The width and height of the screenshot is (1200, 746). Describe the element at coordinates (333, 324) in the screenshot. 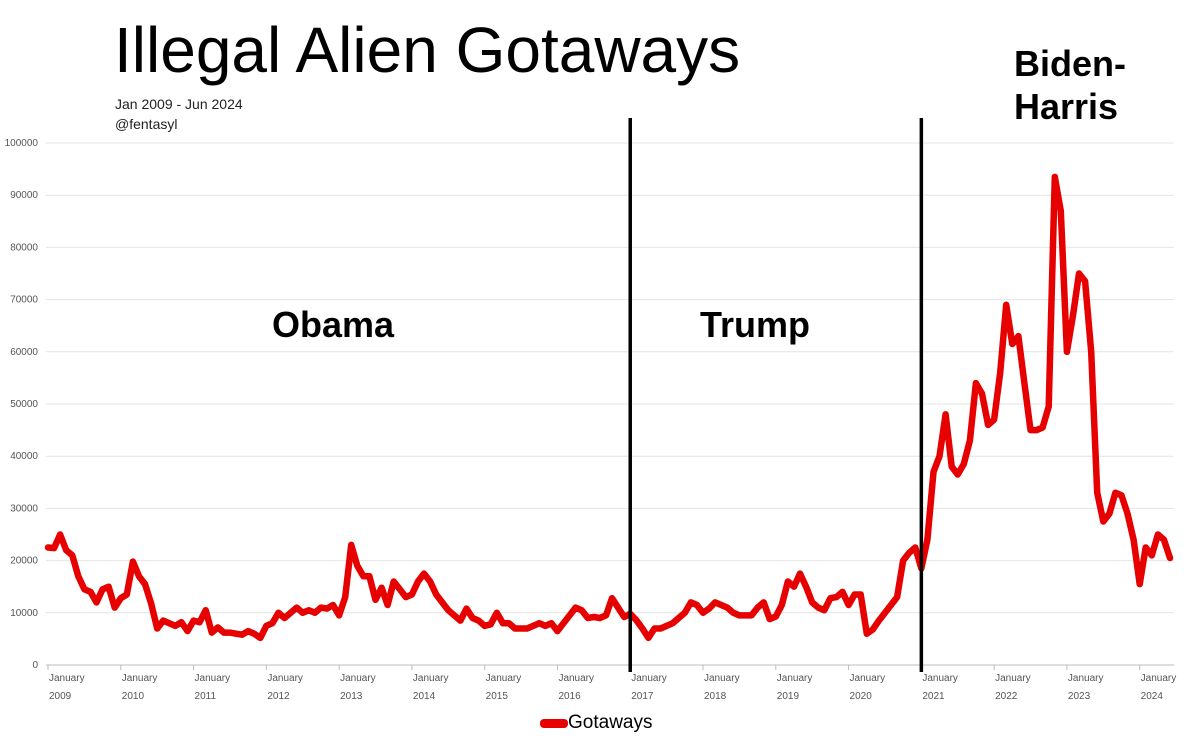

I see `era-label-obama: Obama` at that location.